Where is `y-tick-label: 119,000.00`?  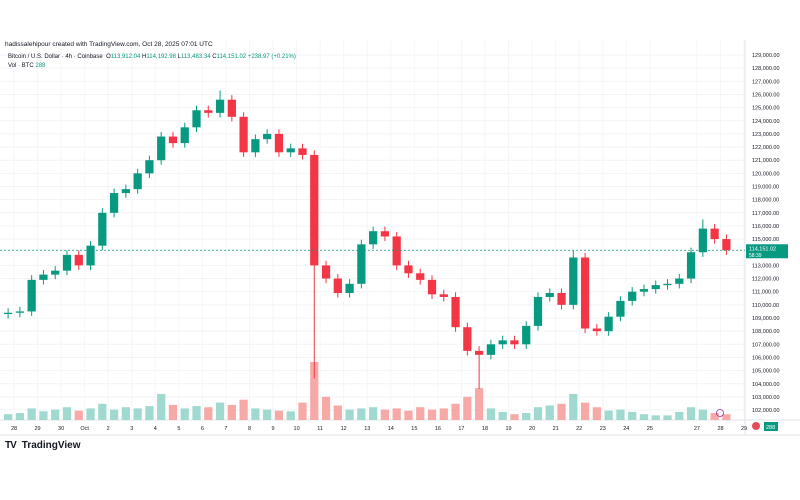
y-tick-label: 119,000.00 is located at coordinates (765, 188).